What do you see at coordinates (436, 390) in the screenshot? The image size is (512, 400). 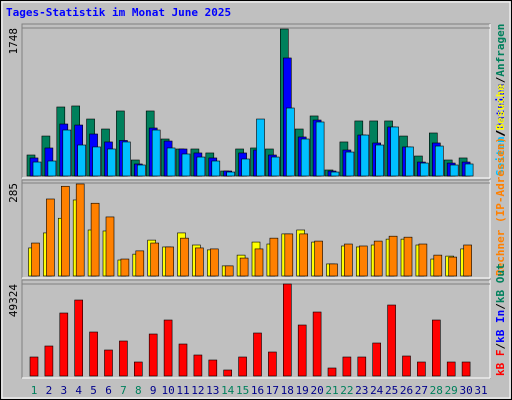 I see `x-tick-label: 28` at bounding box center [436, 390].